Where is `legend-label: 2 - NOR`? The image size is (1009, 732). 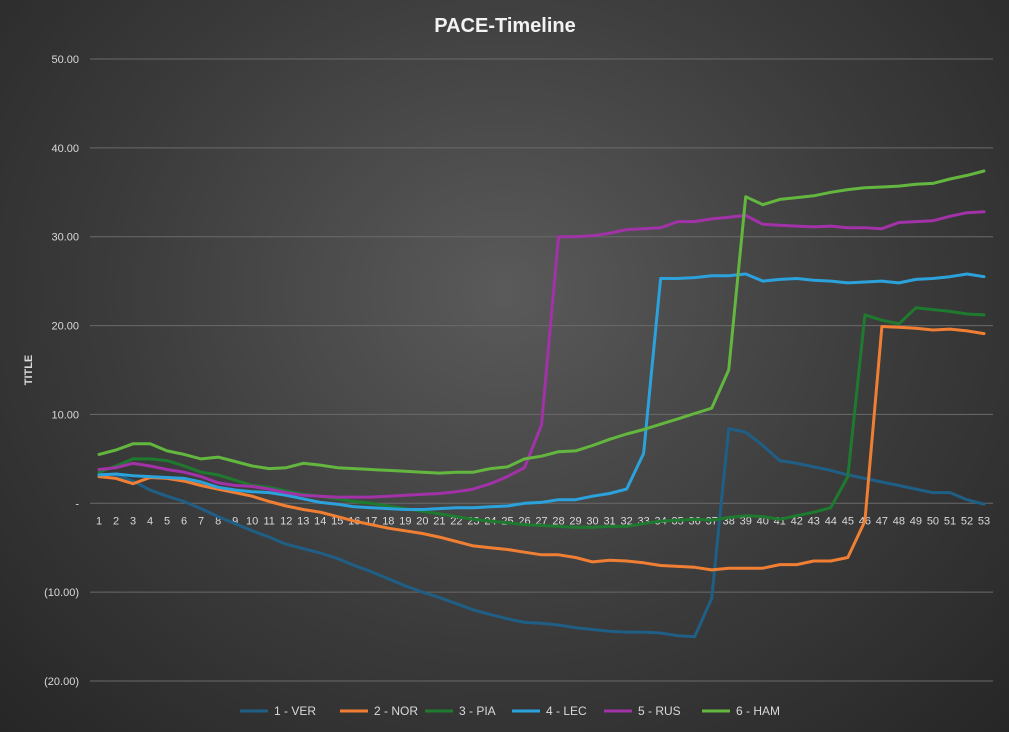 legend-label: 2 - NOR is located at coordinates (396, 711).